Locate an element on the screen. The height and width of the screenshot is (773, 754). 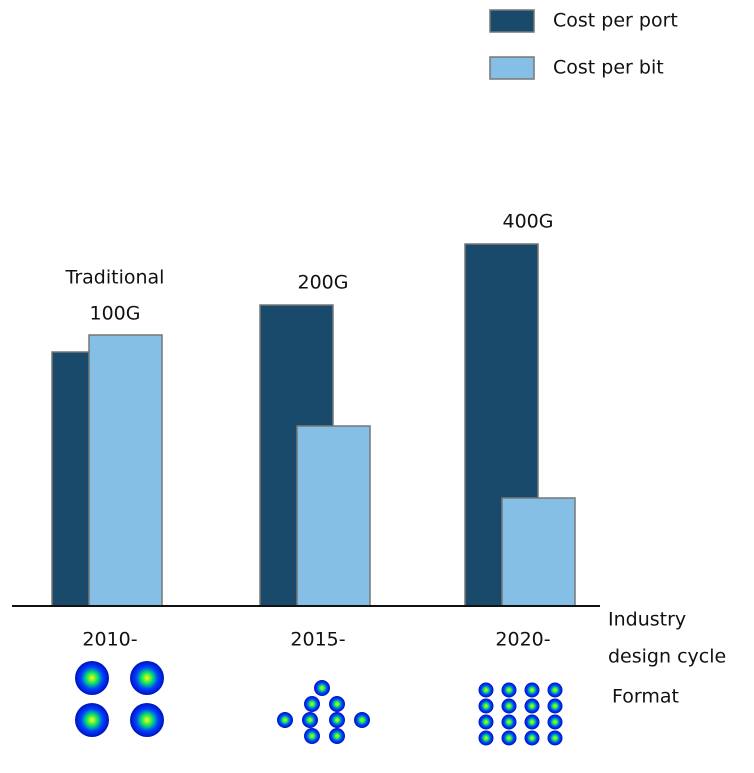
bar-annotation: 200G is located at coordinates (323, 283).